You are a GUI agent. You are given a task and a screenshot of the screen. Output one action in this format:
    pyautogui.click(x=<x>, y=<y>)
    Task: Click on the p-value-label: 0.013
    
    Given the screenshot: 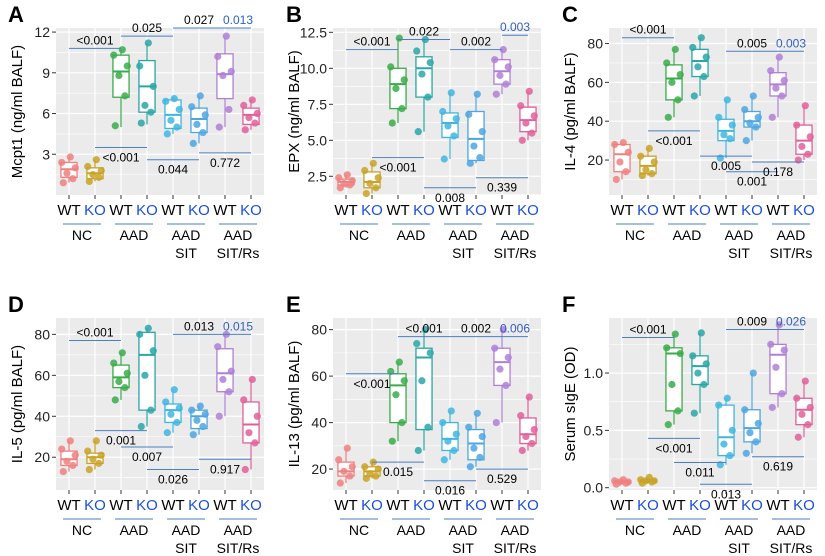 What is the action you would take?
    pyautogui.click(x=199, y=326)
    